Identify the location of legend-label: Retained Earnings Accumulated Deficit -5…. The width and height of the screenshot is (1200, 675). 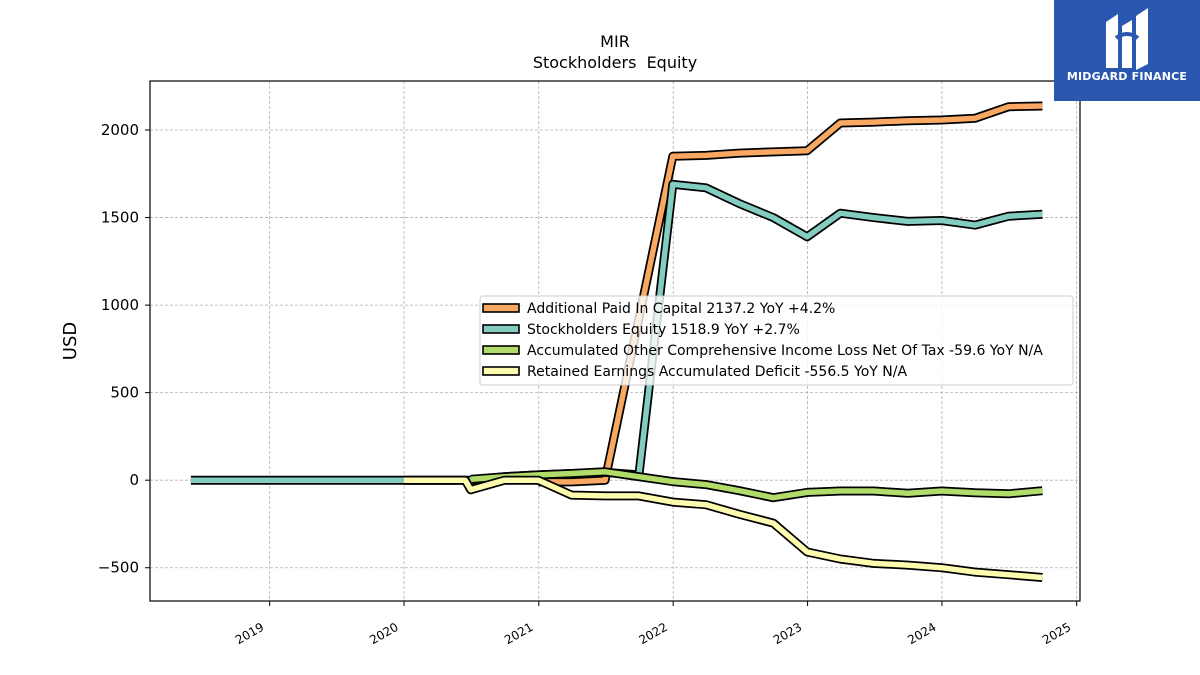
(717, 372).